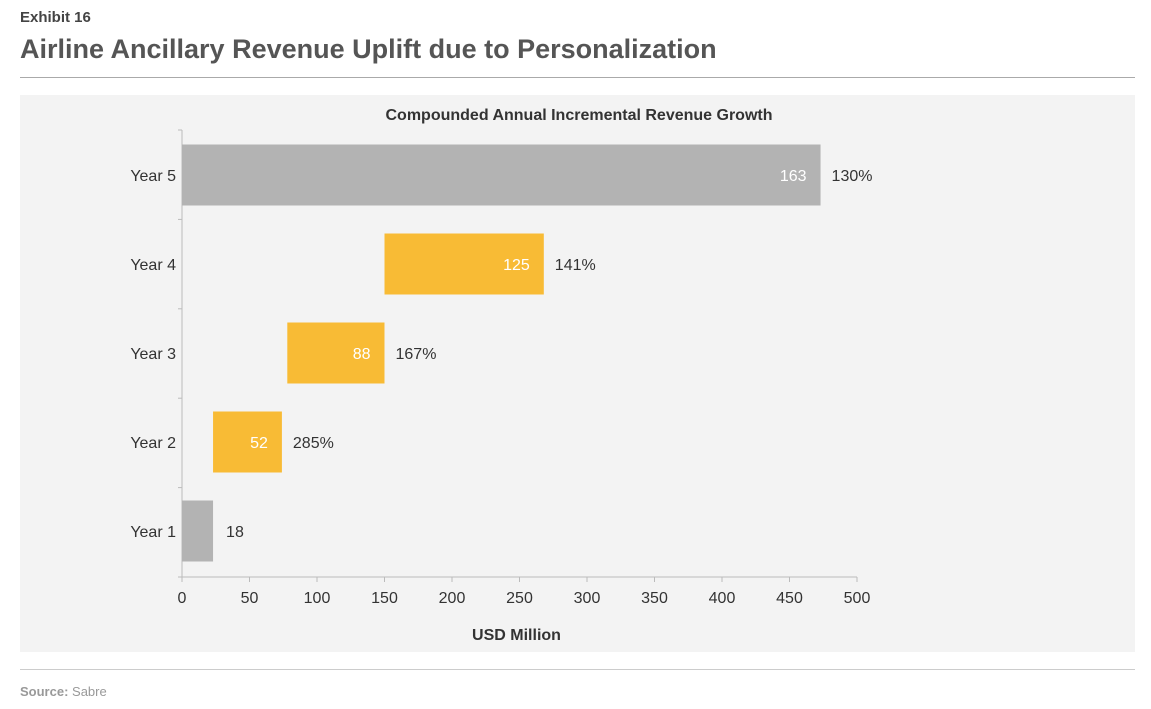  I want to click on growth-label: 285%, so click(313, 443).